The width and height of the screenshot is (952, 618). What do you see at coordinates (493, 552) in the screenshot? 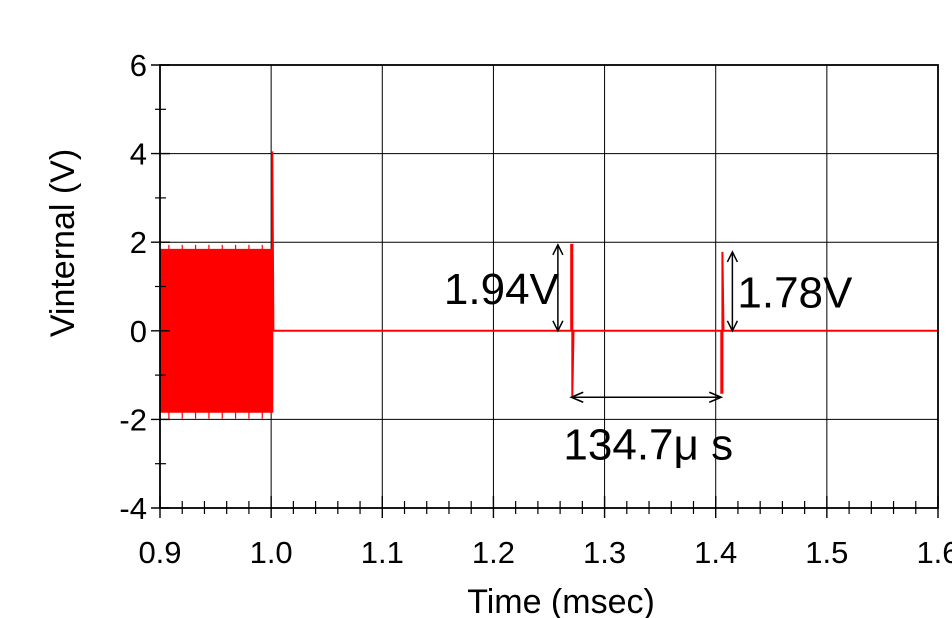
I see `x-tick-label: 1.2` at bounding box center [493, 552].